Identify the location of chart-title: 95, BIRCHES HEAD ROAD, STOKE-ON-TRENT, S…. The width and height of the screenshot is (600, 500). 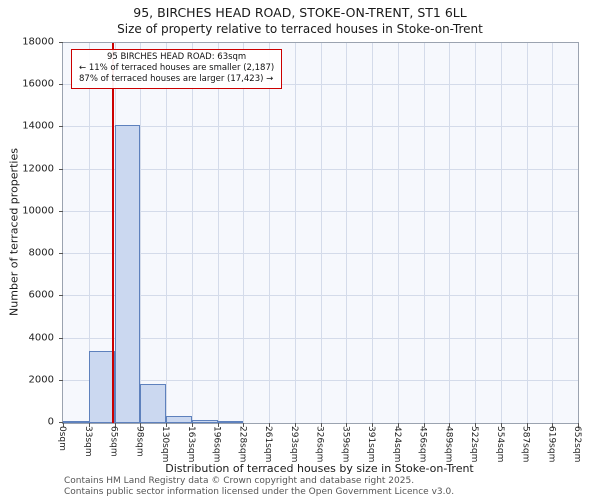
(300, 12).